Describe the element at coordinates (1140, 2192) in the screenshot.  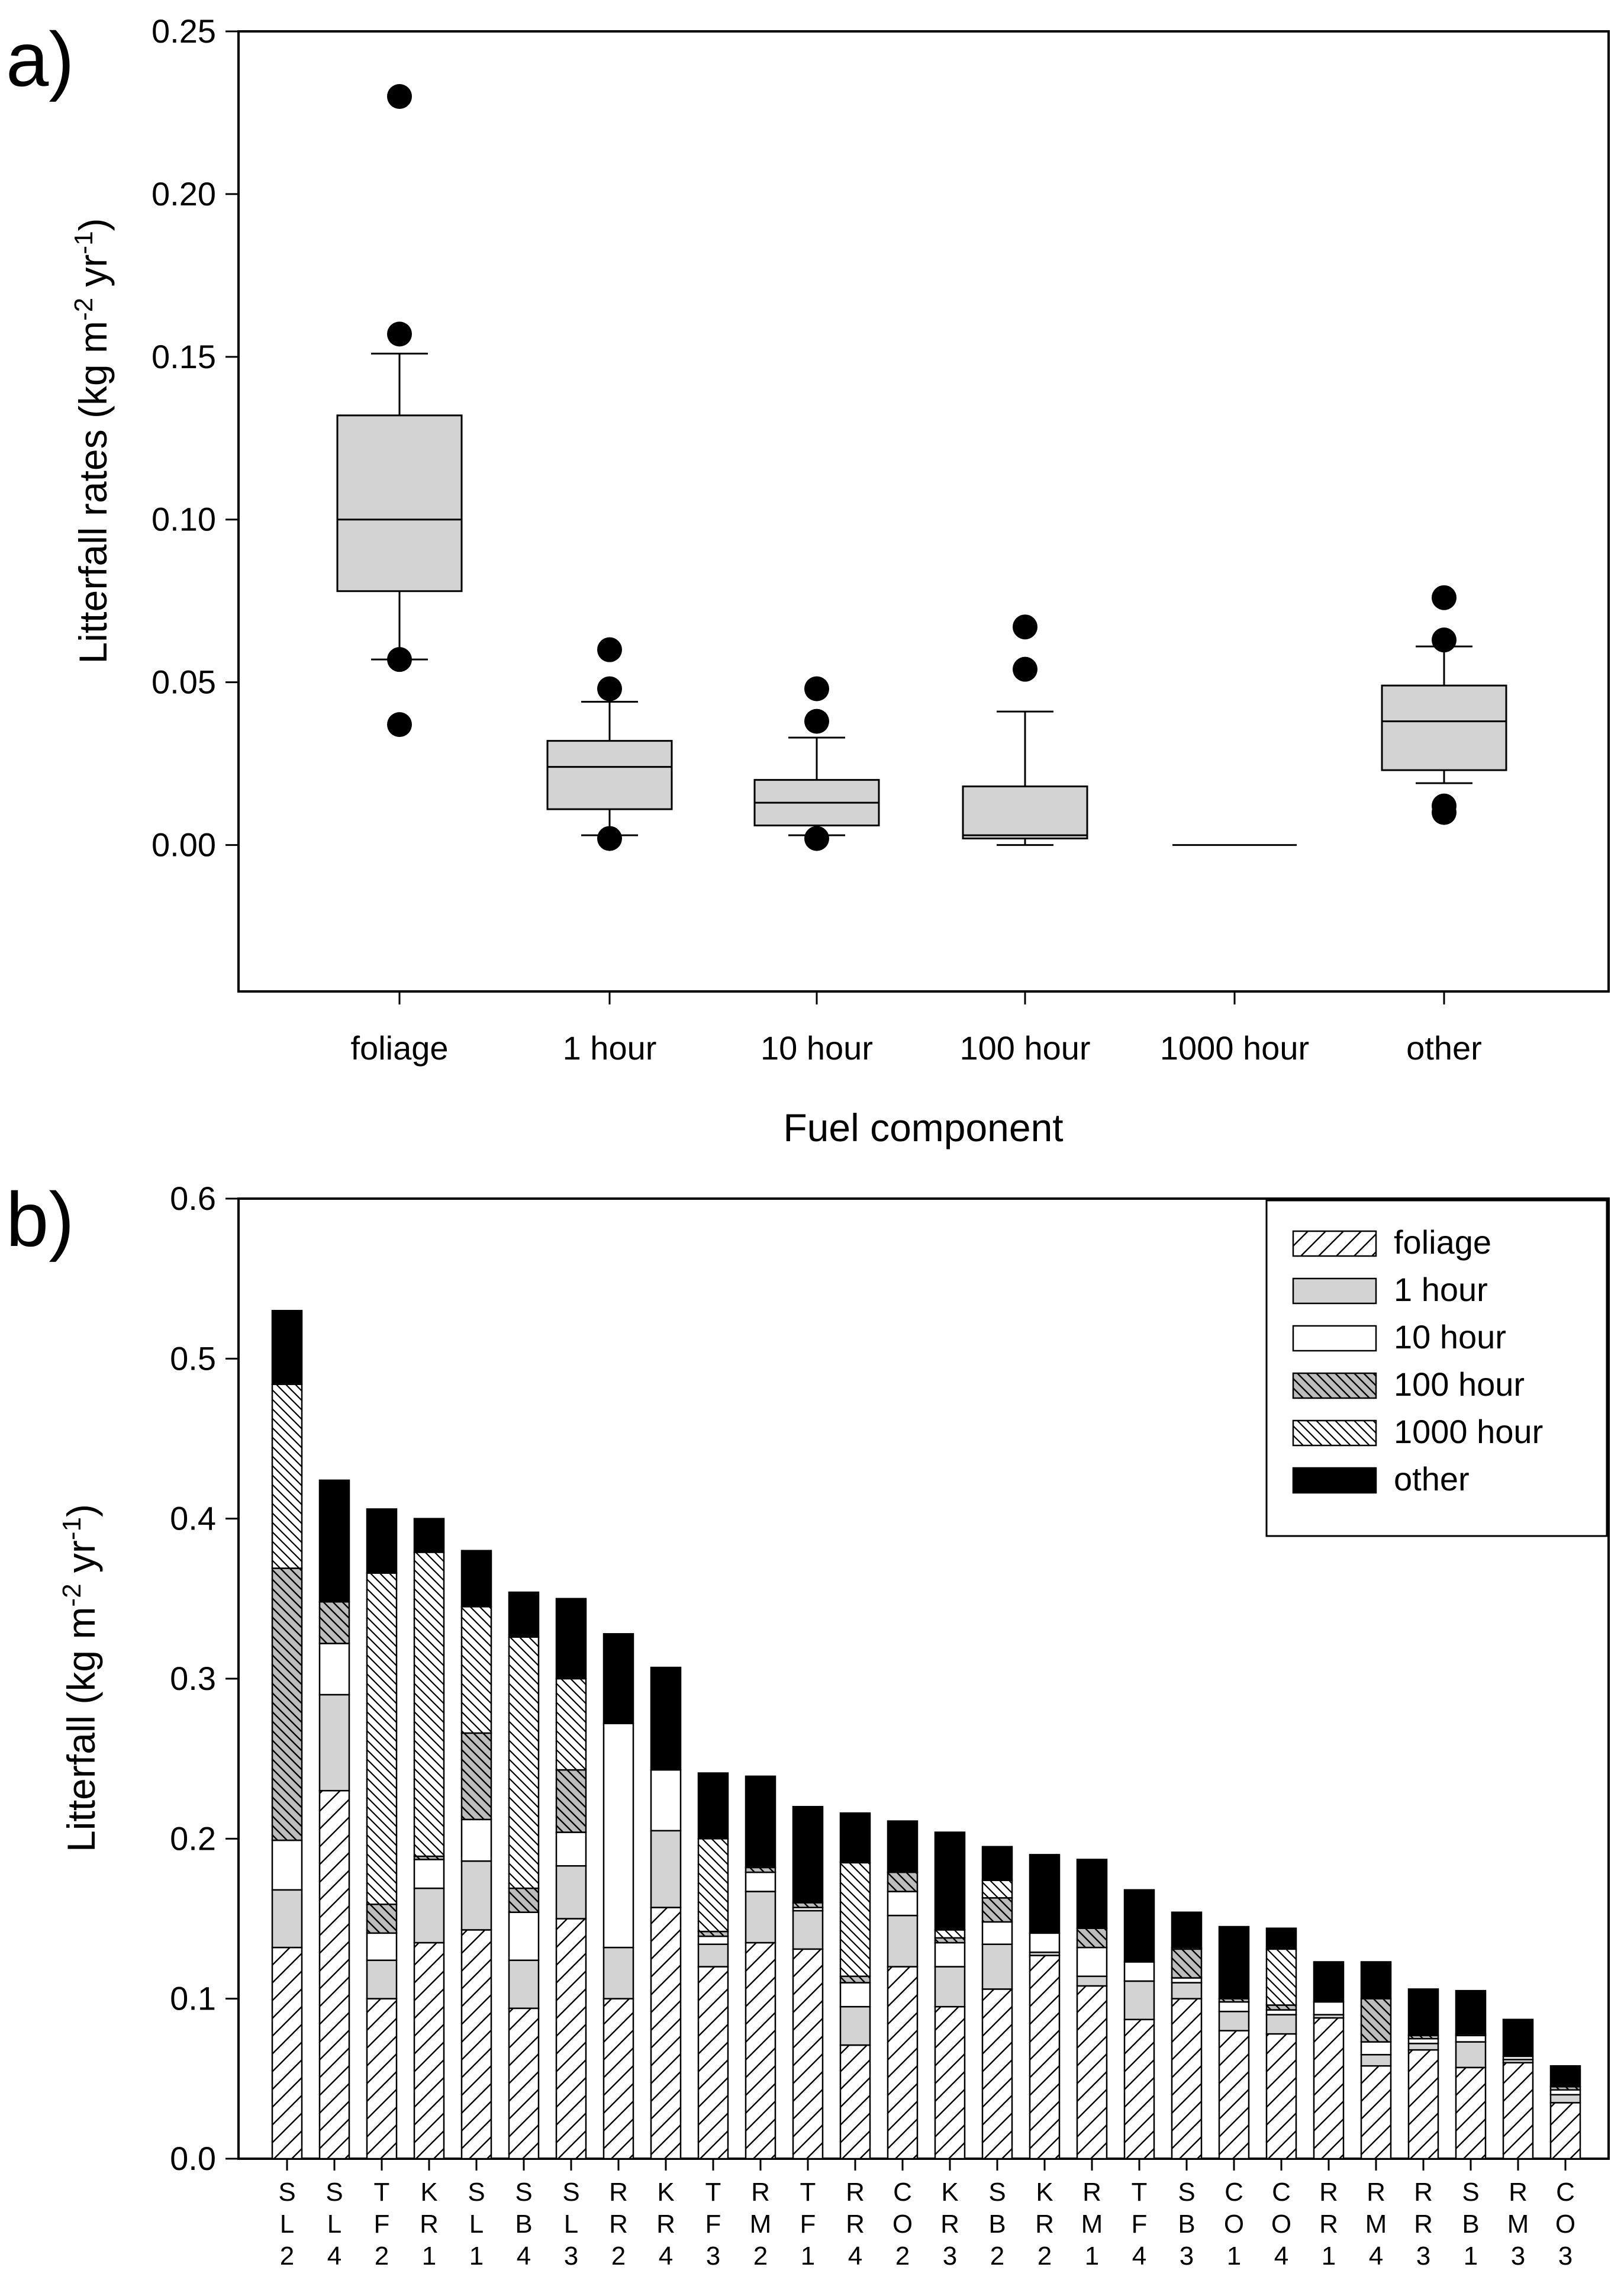
I see `category-label-18-0: T` at that location.